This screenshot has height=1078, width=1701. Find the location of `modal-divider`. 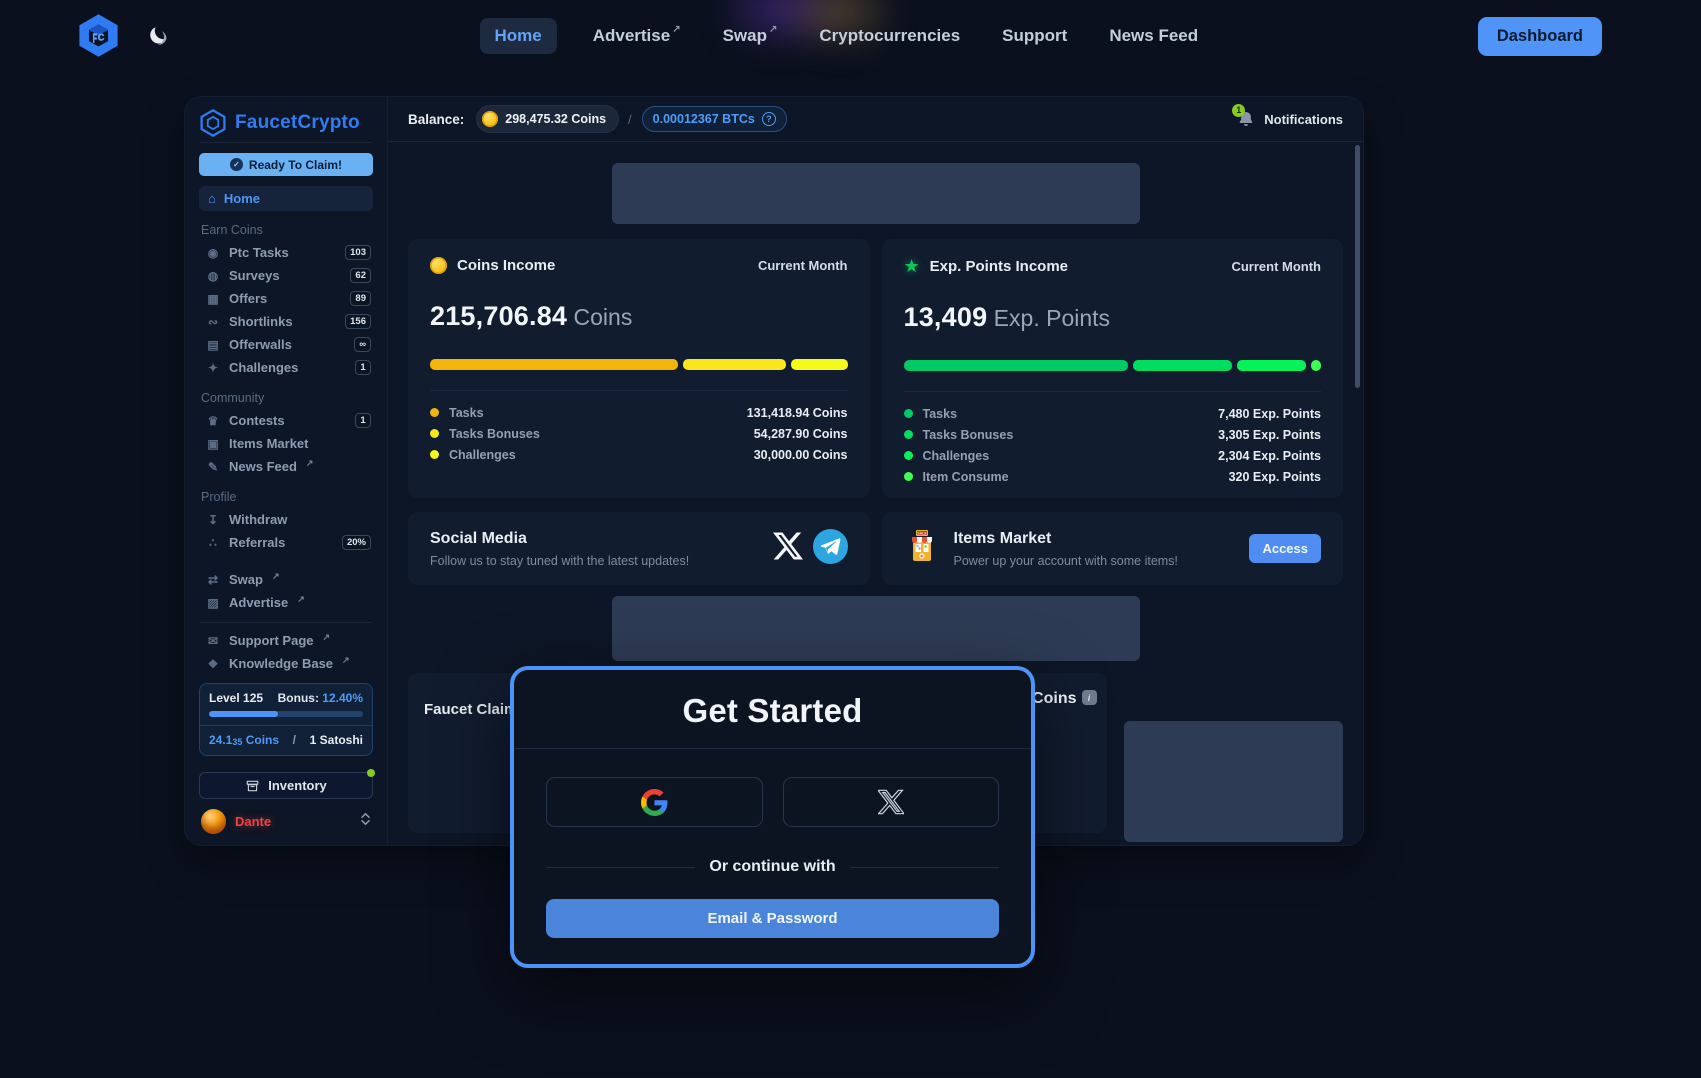

modal-divider is located at coordinates (772, 748).